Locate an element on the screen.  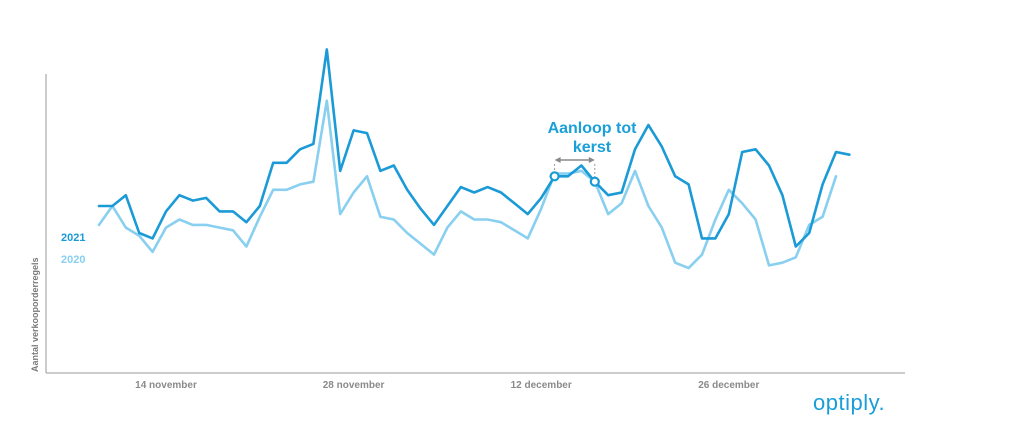
annotation-marker-start is located at coordinates (554, 176).